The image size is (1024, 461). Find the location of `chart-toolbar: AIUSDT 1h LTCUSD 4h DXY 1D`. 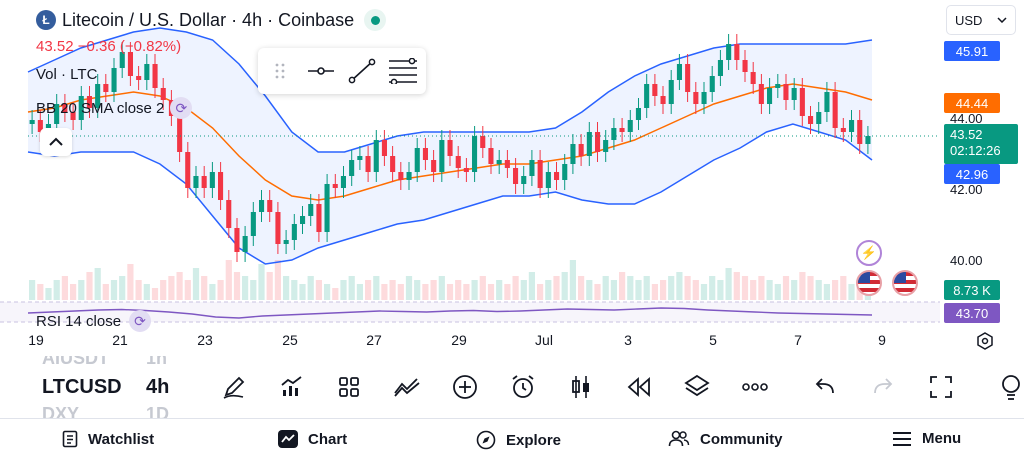

chart-toolbar: AIUSDT 1h LTCUSD 4h DXY 1D is located at coordinates (512, 387).